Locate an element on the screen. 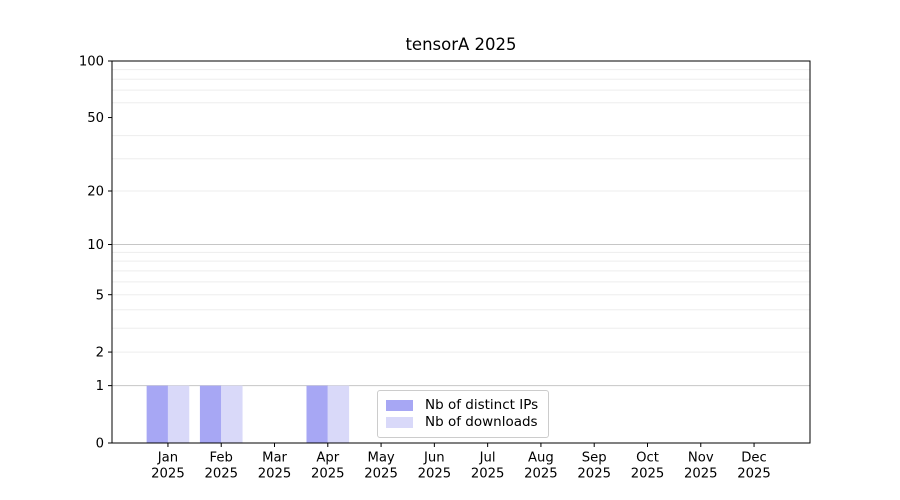 The width and height of the screenshot is (900, 500). y-tick-label: 0 is located at coordinates (100, 444).